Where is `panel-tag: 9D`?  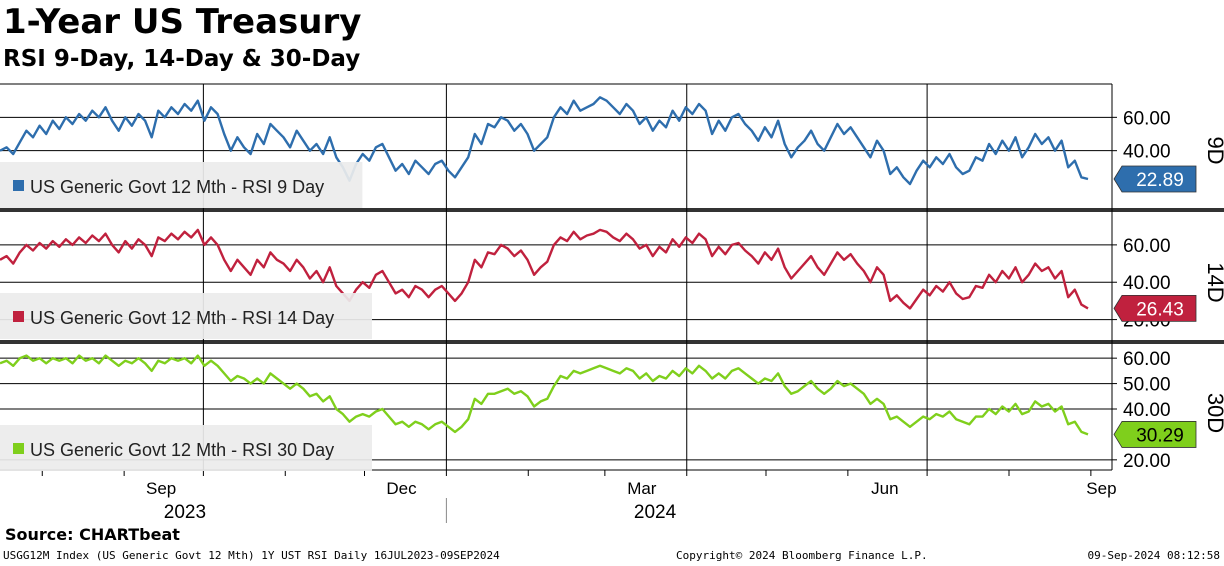
panel-tag: 9D is located at coordinates (1213, 150).